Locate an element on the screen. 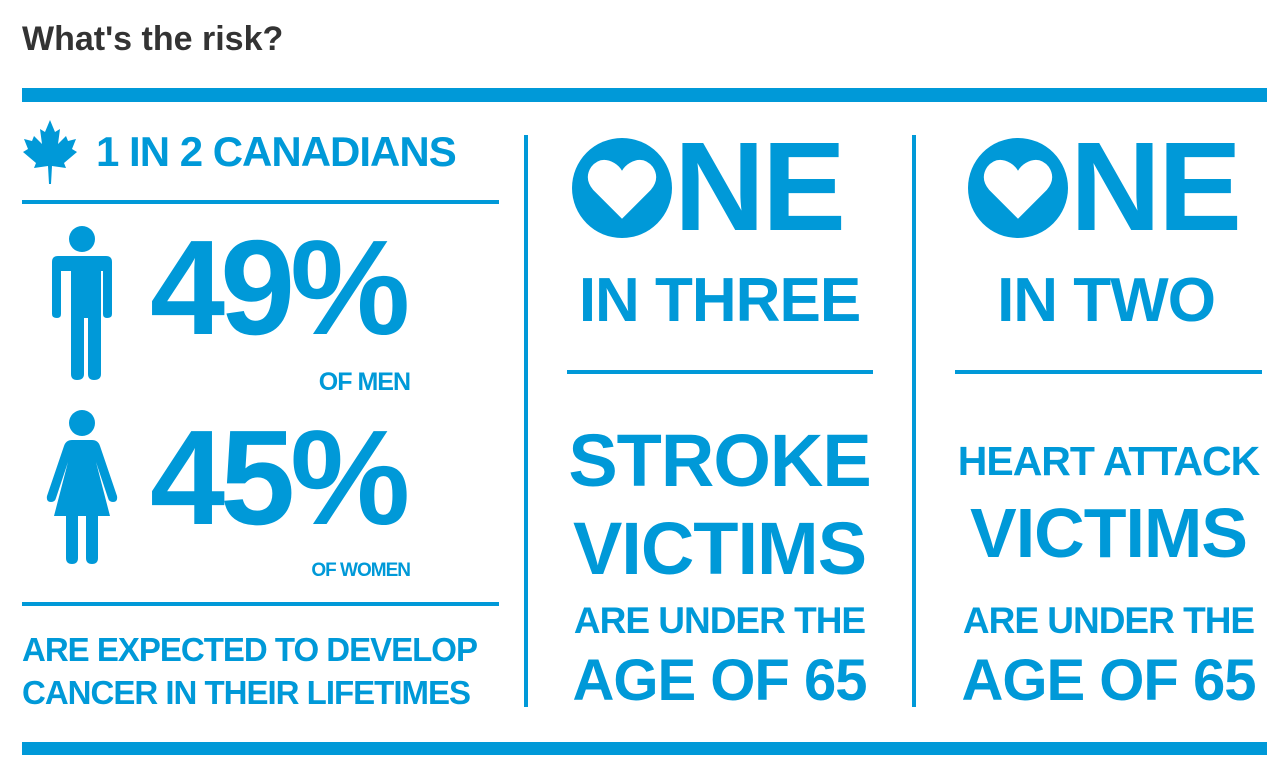  woman-icon is located at coordinates (82, 487).